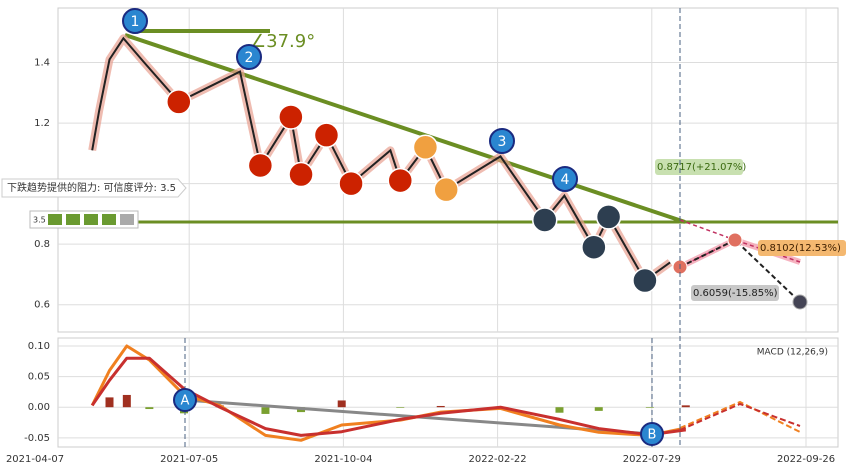  What do you see at coordinates (388, 396) in the screenshot?
I see `macd-line` at bounding box center [388, 396].